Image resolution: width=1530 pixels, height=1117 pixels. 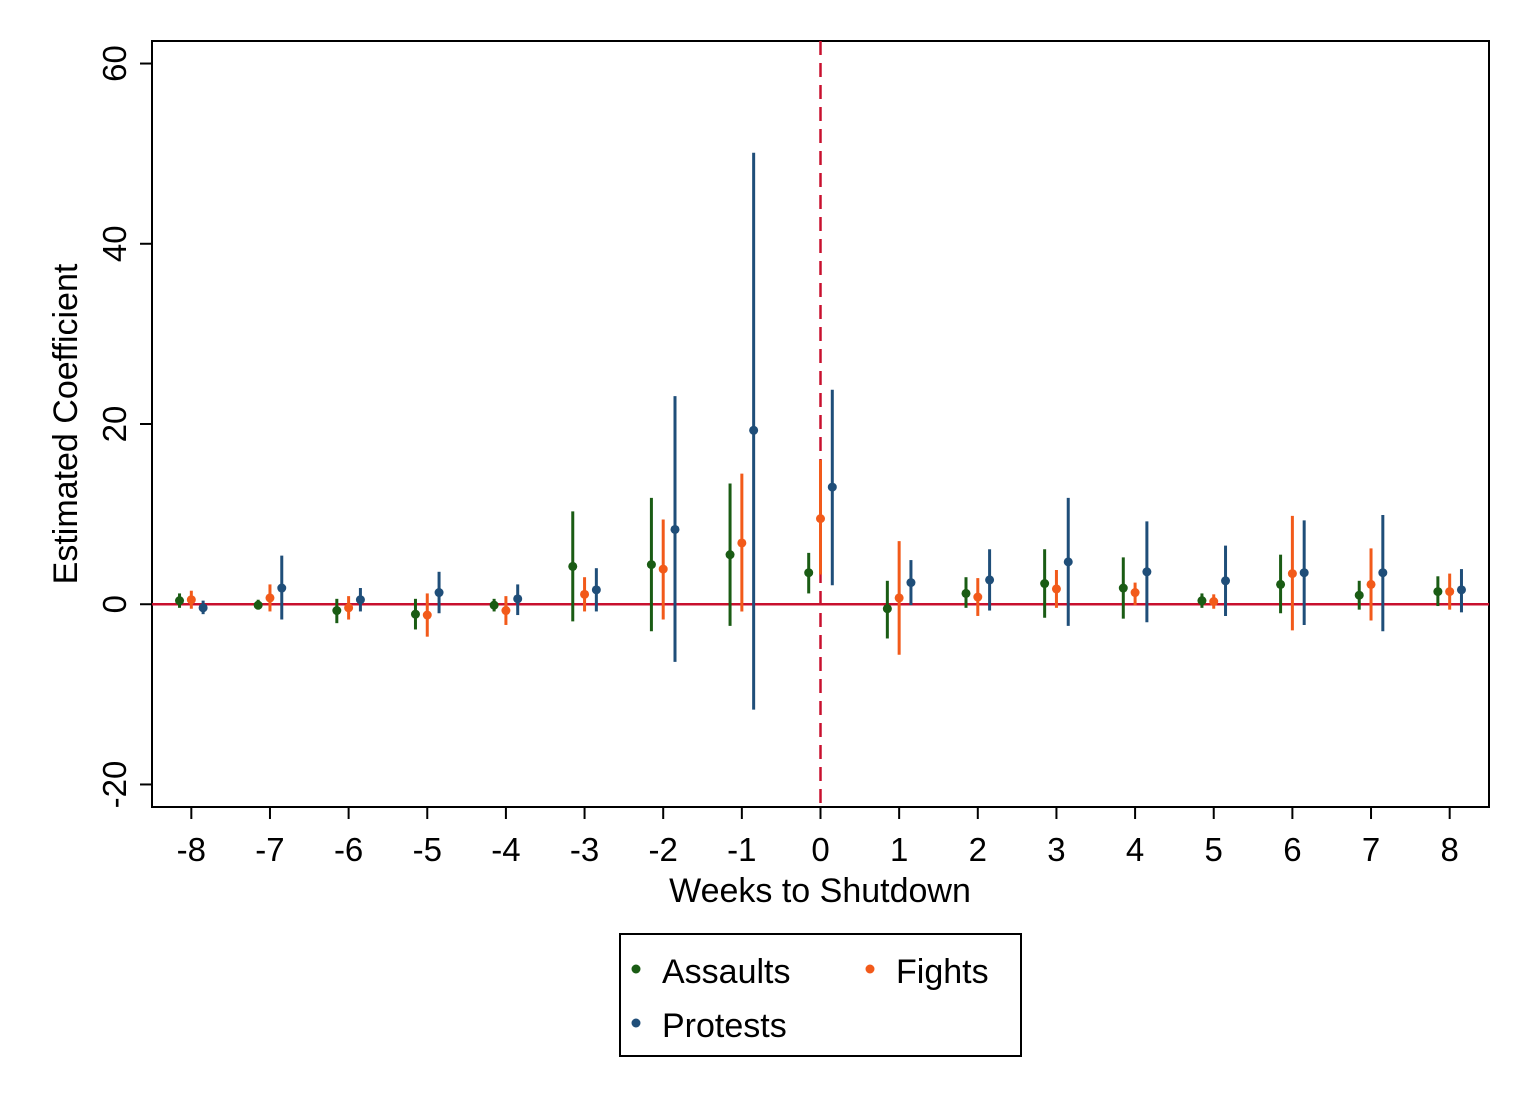 I want to click on y-tick-label: 40, so click(x=114, y=243).